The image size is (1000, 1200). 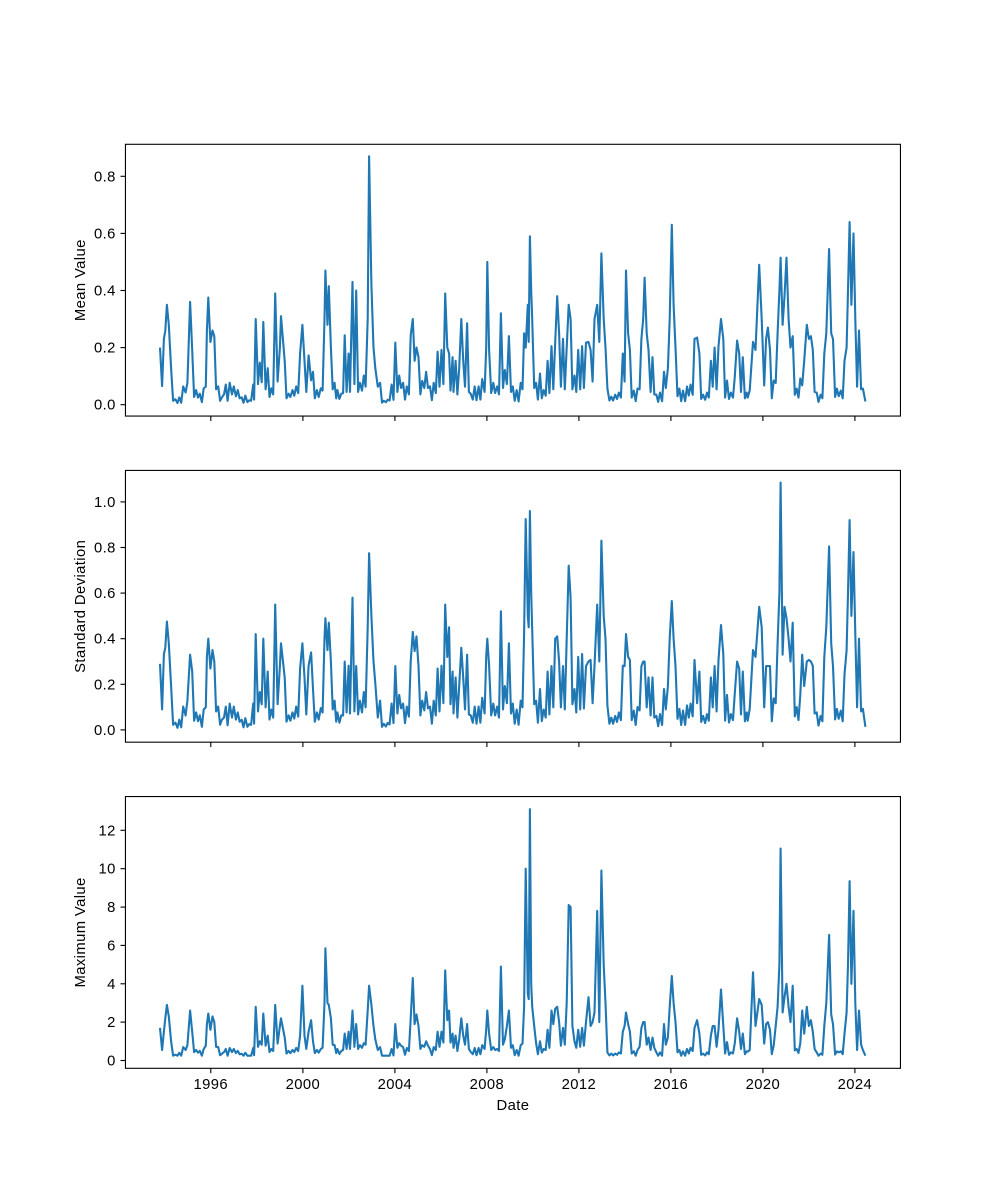 What do you see at coordinates (111, 1023) in the screenshot?
I see `svg-text: 2` at bounding box center [111, 1023].